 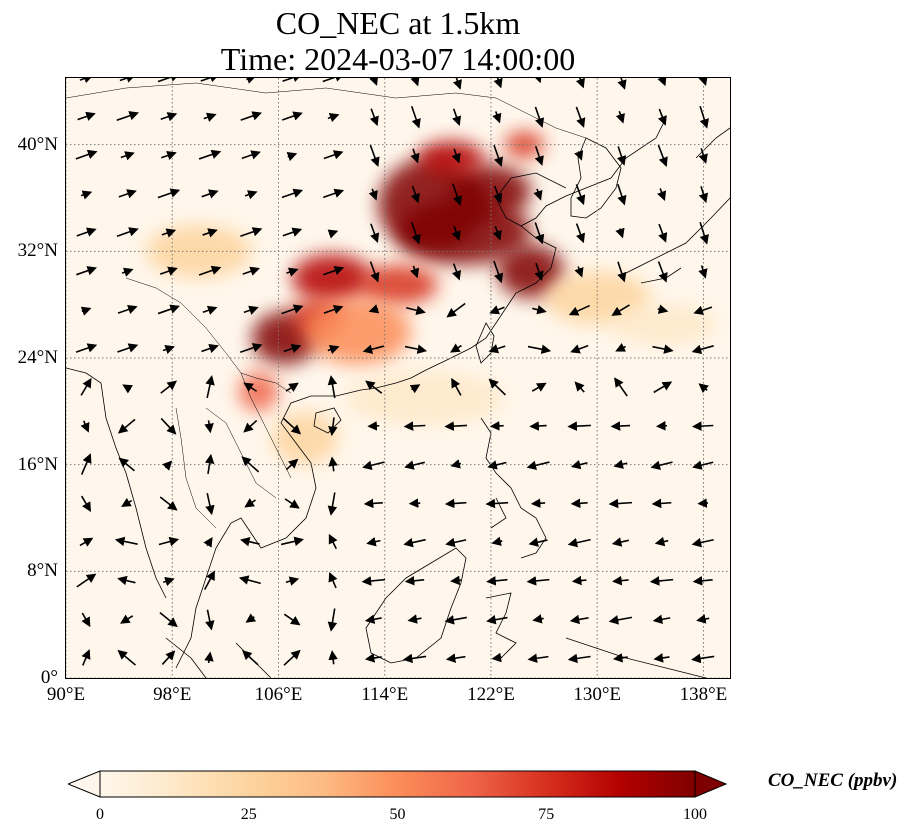 What do you see at coordinates (49, 677) in the screenshot?
I see `lat-tick-label: 0°` at bounding box center [49, 677].